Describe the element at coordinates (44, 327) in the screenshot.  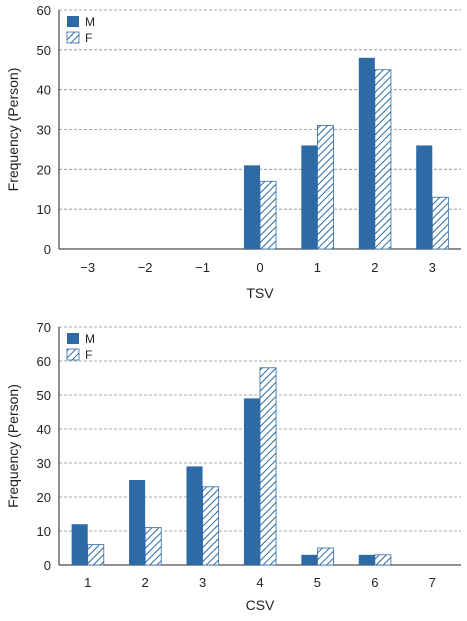
I see `y-tick-label: 70` at that location.